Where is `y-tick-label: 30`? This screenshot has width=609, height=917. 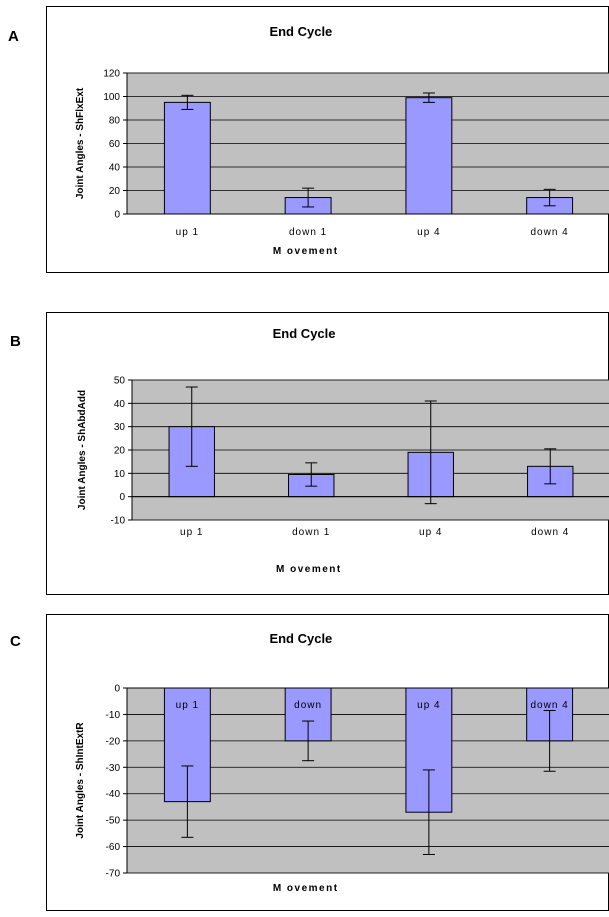 y-tick-label: 30 is located at coordinates (120, 427).